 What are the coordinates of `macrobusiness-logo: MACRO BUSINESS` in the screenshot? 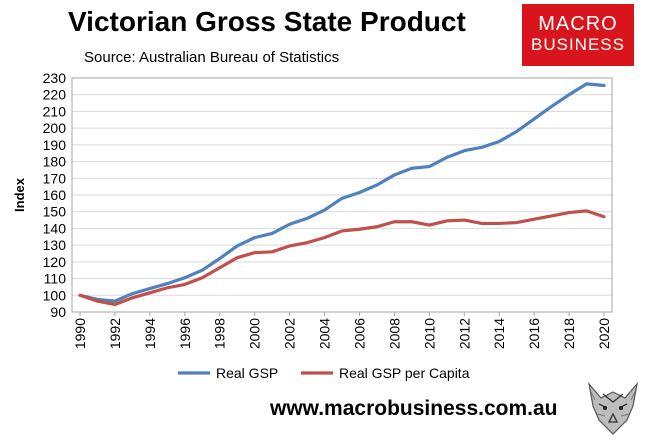 It's located at (578, 35).